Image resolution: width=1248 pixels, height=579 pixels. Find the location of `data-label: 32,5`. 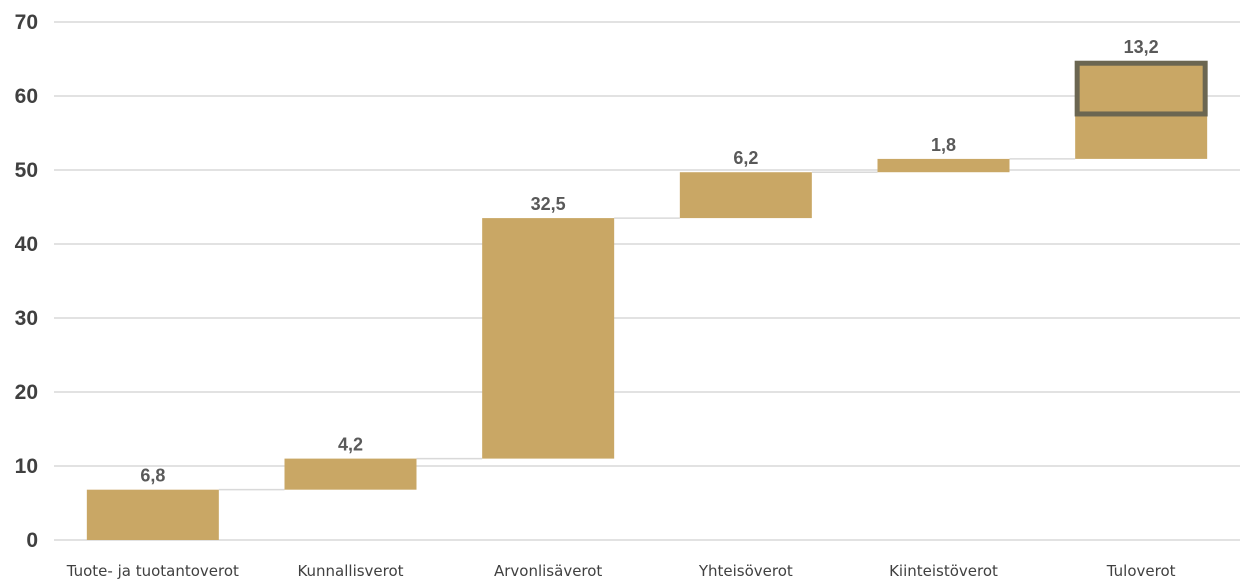

data-label: 32,5 is located at coordinates (548, 204).